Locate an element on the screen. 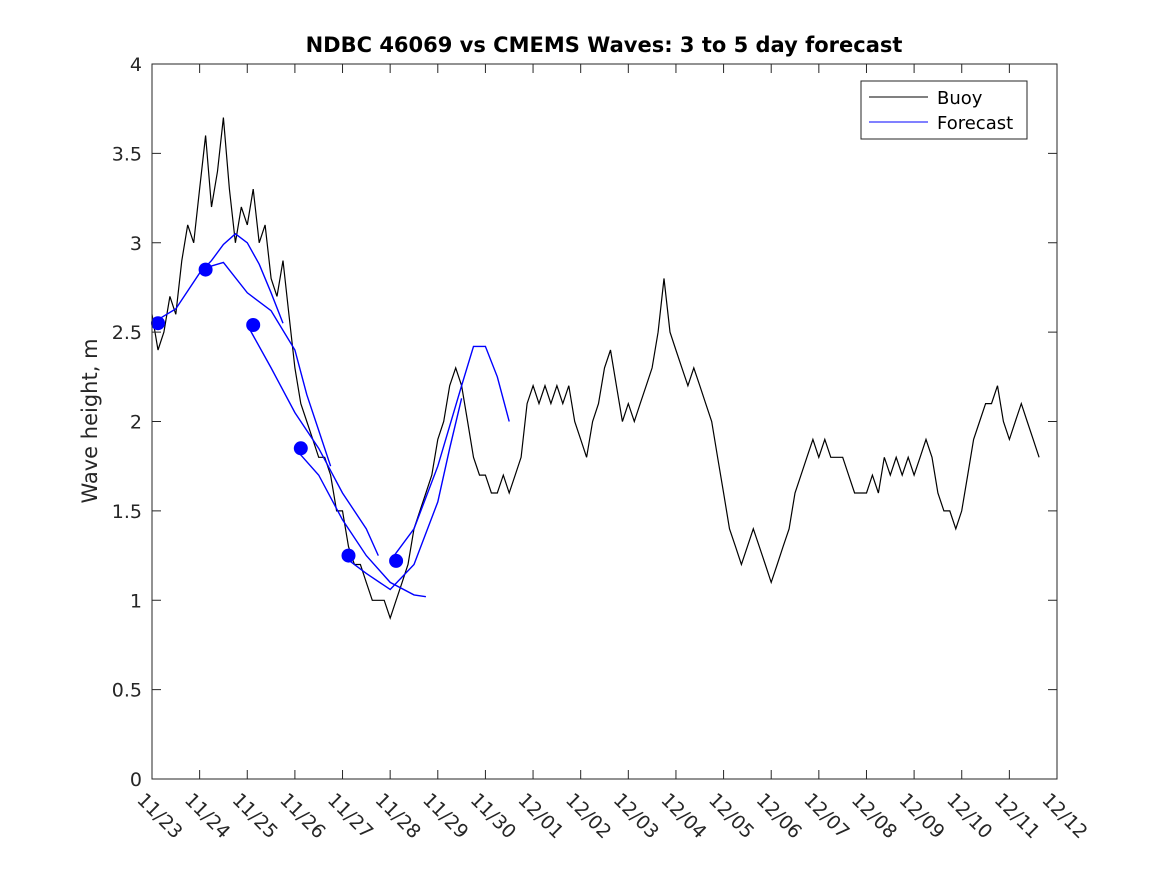 The height and width of the screenshot is (875, 1167). x-tick-label: 12/09 is located at coordinates (922, 816).